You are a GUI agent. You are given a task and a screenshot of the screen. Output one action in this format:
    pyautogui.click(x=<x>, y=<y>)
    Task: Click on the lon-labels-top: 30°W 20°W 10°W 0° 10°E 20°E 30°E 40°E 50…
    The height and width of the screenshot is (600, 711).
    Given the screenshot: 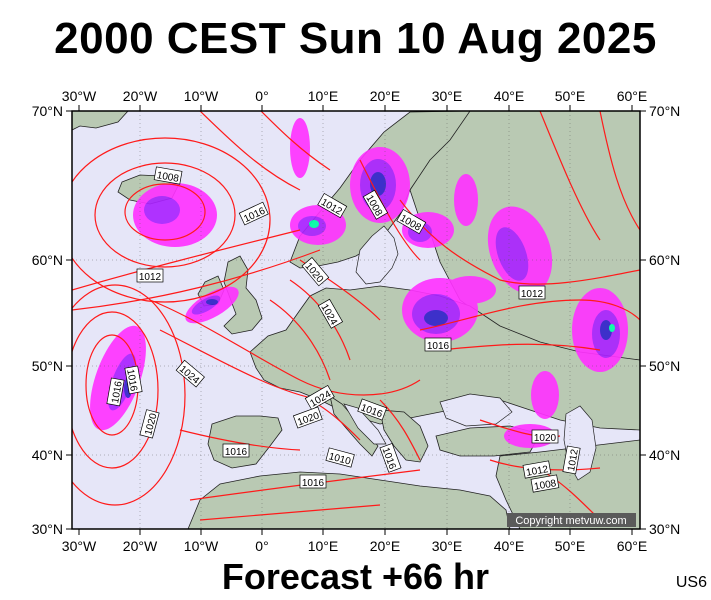 What is the action you would take?
    pyautogui.click(x=354, y=96)
    